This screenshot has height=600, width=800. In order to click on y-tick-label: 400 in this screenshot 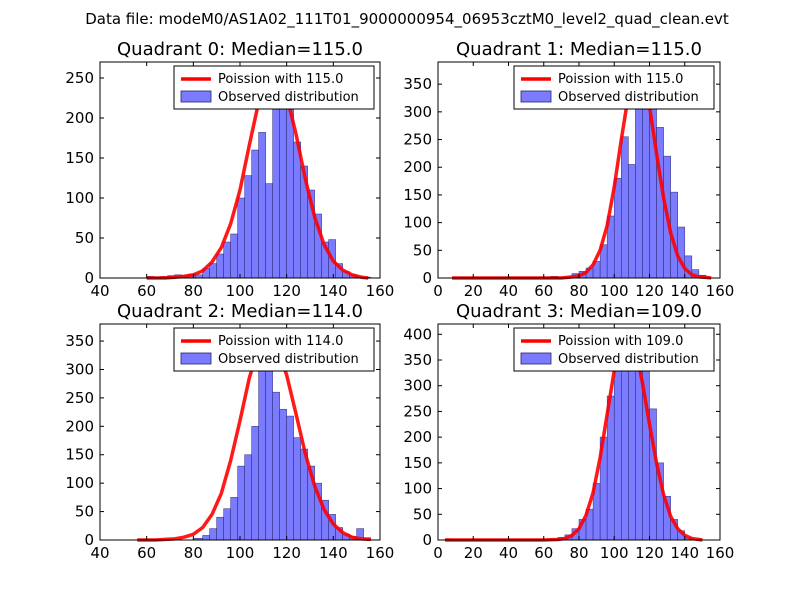, I will do `click(417, 334)`.